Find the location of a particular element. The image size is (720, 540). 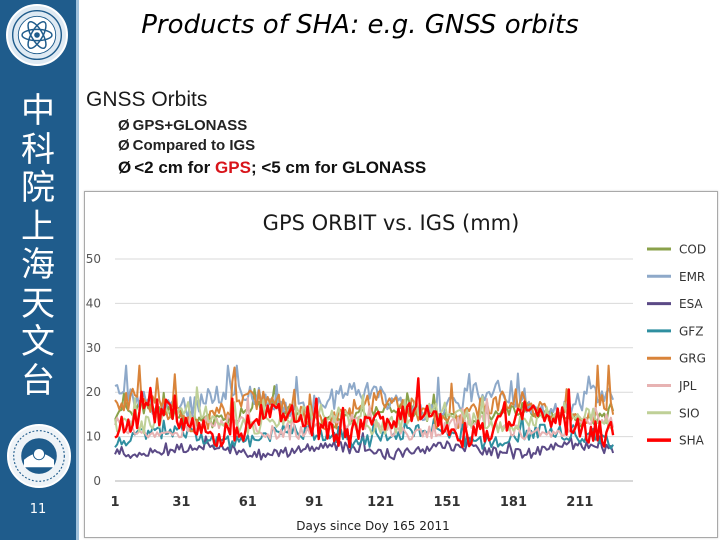

y-tick-label: 40 is located at coordinates (93, 303).